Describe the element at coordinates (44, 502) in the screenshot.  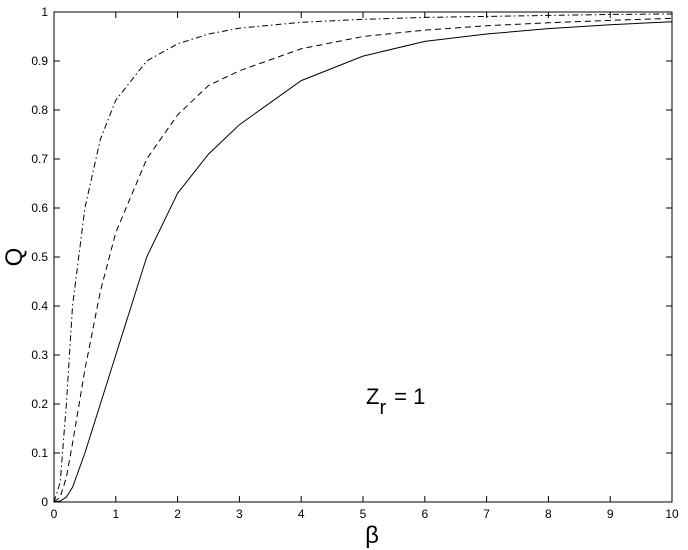
I see `y-tick-label: 0` at that location.